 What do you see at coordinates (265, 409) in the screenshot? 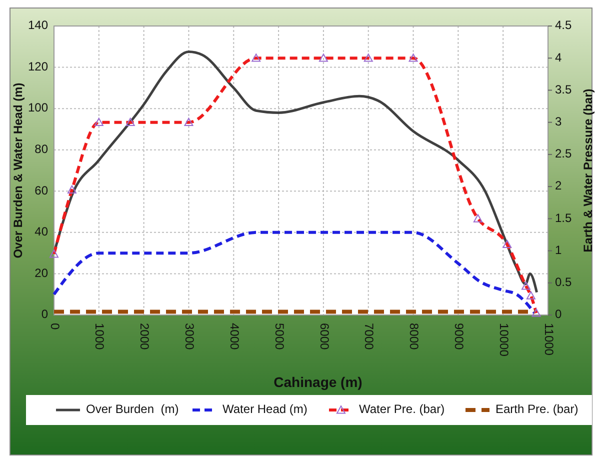
I see `legend-label: Water Head (m)` at bounding box center [265, 409].